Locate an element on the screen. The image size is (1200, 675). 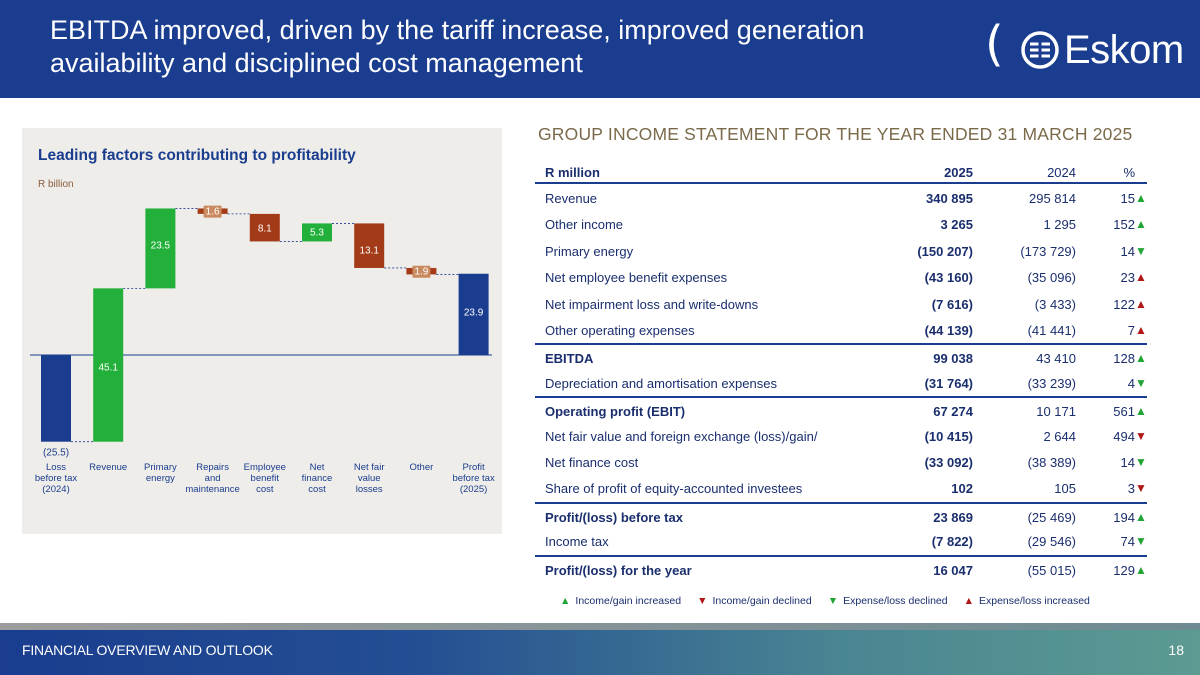
header-2025: 2025 is located at coordinates (958, 172).